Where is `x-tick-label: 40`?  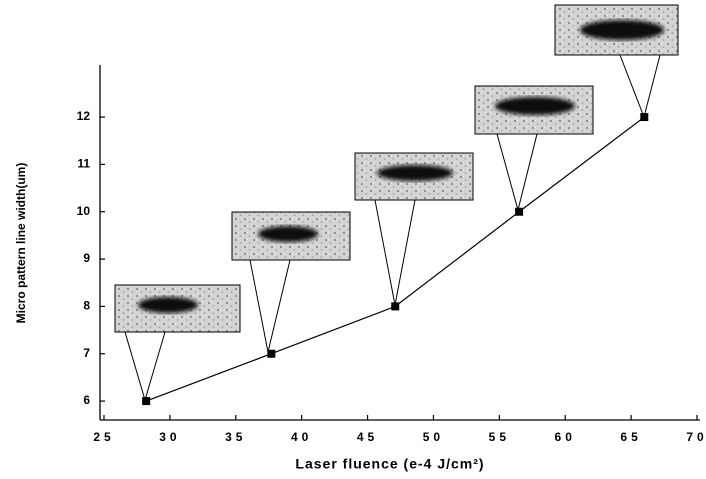 x-tick-label: 40 is located at coordinates (301, 437).